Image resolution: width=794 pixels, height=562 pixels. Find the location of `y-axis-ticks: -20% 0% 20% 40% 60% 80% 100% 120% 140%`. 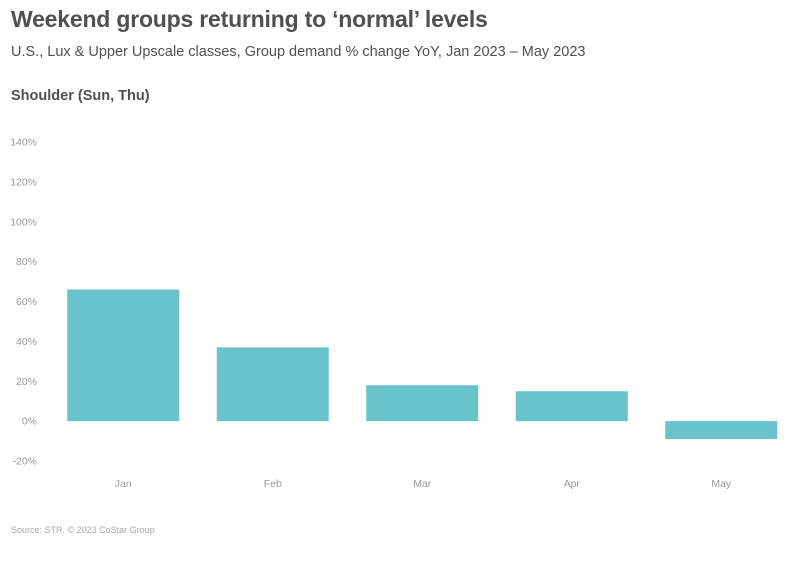

y-axis-ticks: -20% 0% 20% 40% 60% 80% 100% 120% 140% is located at coordinates (23, 302).